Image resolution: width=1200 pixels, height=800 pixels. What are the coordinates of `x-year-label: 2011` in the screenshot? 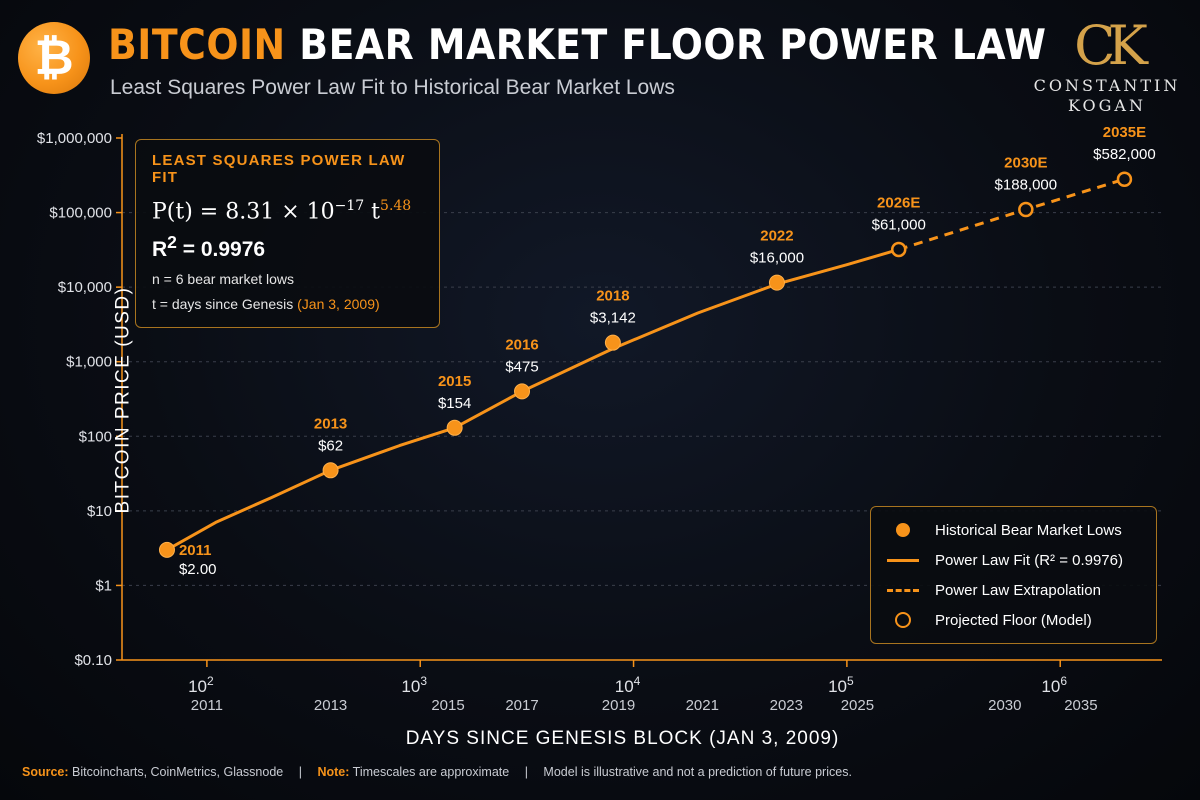 It's located at (207, 705).